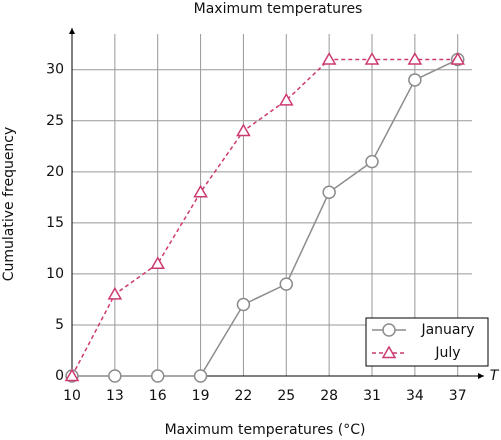 Image resolution: width=501 pixels, height=440 pixels. Describe the element at coordinates (72, 396) in the screenshot. I see `x-tick-label: 10` at that location.